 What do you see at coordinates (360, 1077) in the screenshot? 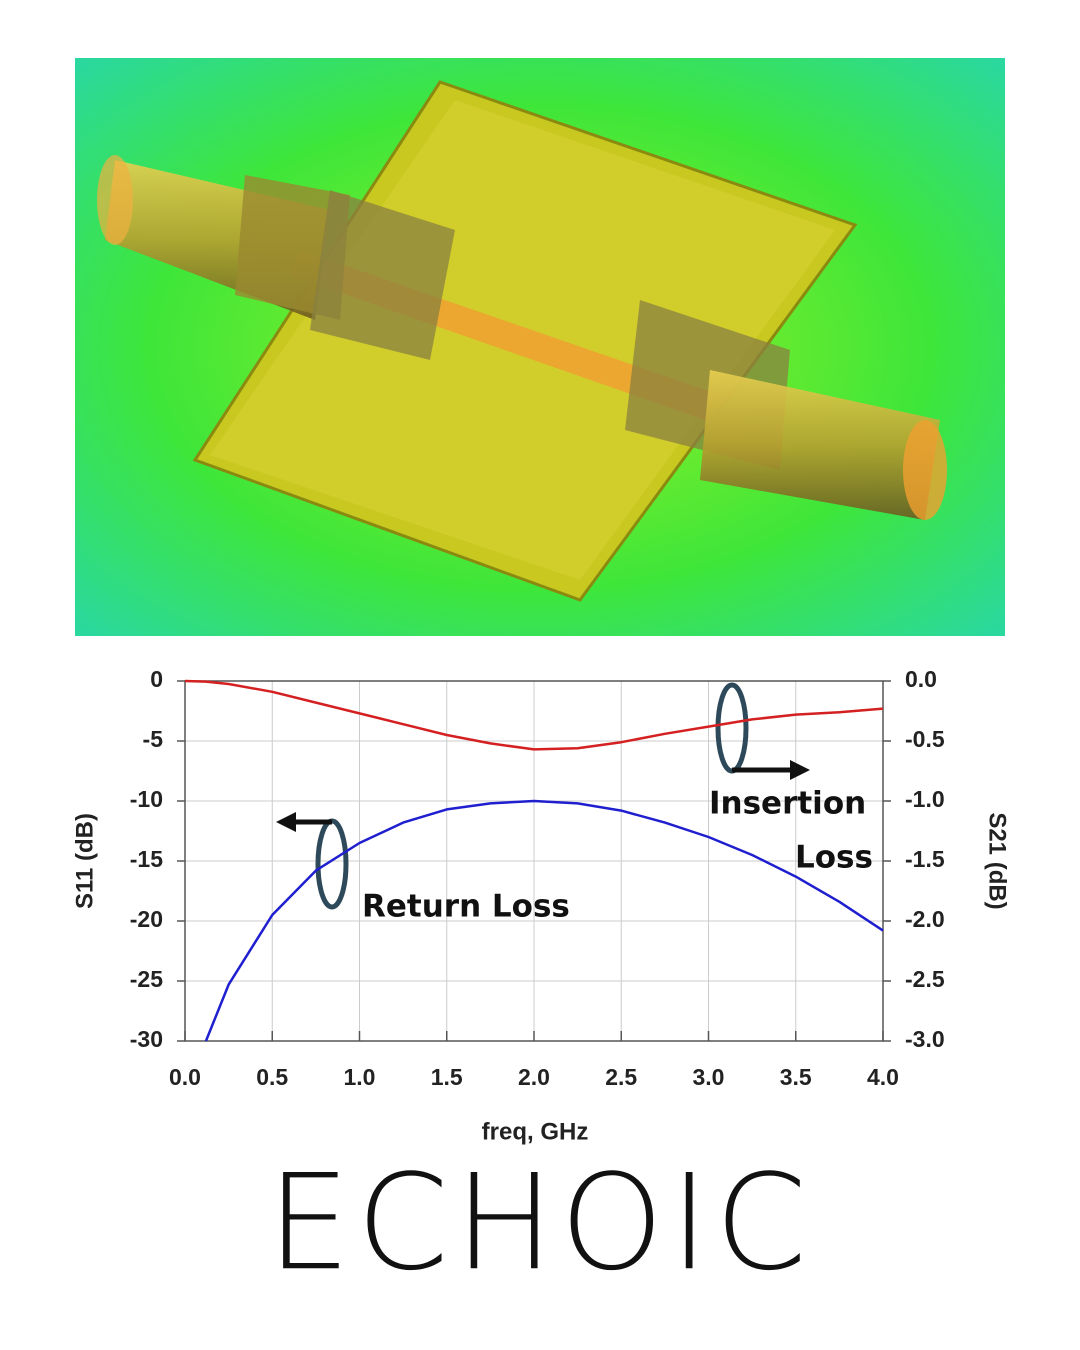
I see `x-tick-label: 1.0` at bounding box center [360, 1077].